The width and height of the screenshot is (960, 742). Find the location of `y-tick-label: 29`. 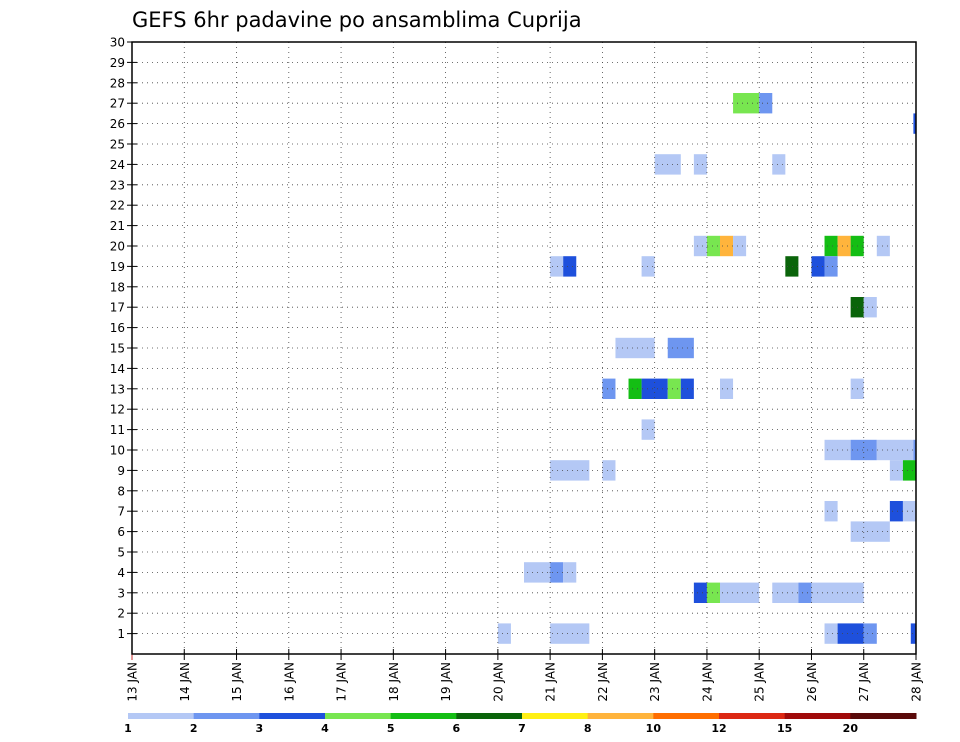

y-tick-label: 29 is located at coordinates (117, 63).